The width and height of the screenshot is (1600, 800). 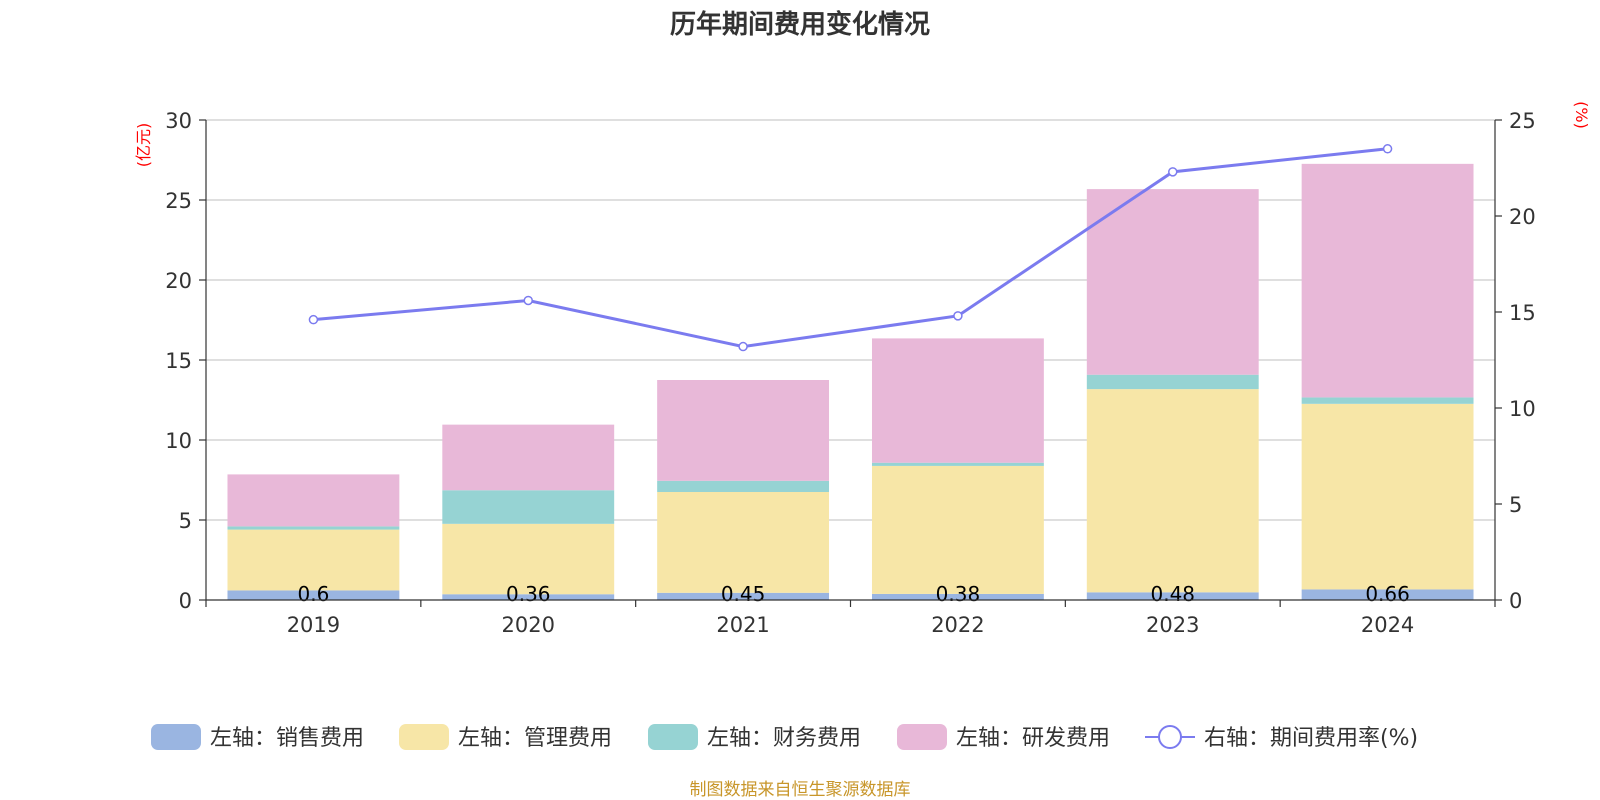 What do you see at coordinates (535, 738) in the screenshot?
I see `legend-label: 左轴：管理费用` at bounding box center [535, 738].